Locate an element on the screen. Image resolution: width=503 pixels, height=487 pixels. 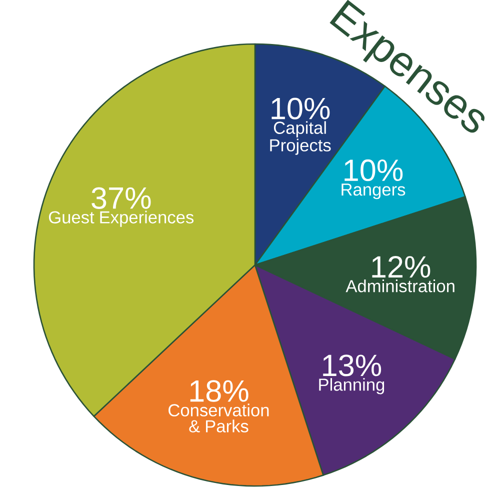
slice-label: Planning is located at coordinates (351, 386).